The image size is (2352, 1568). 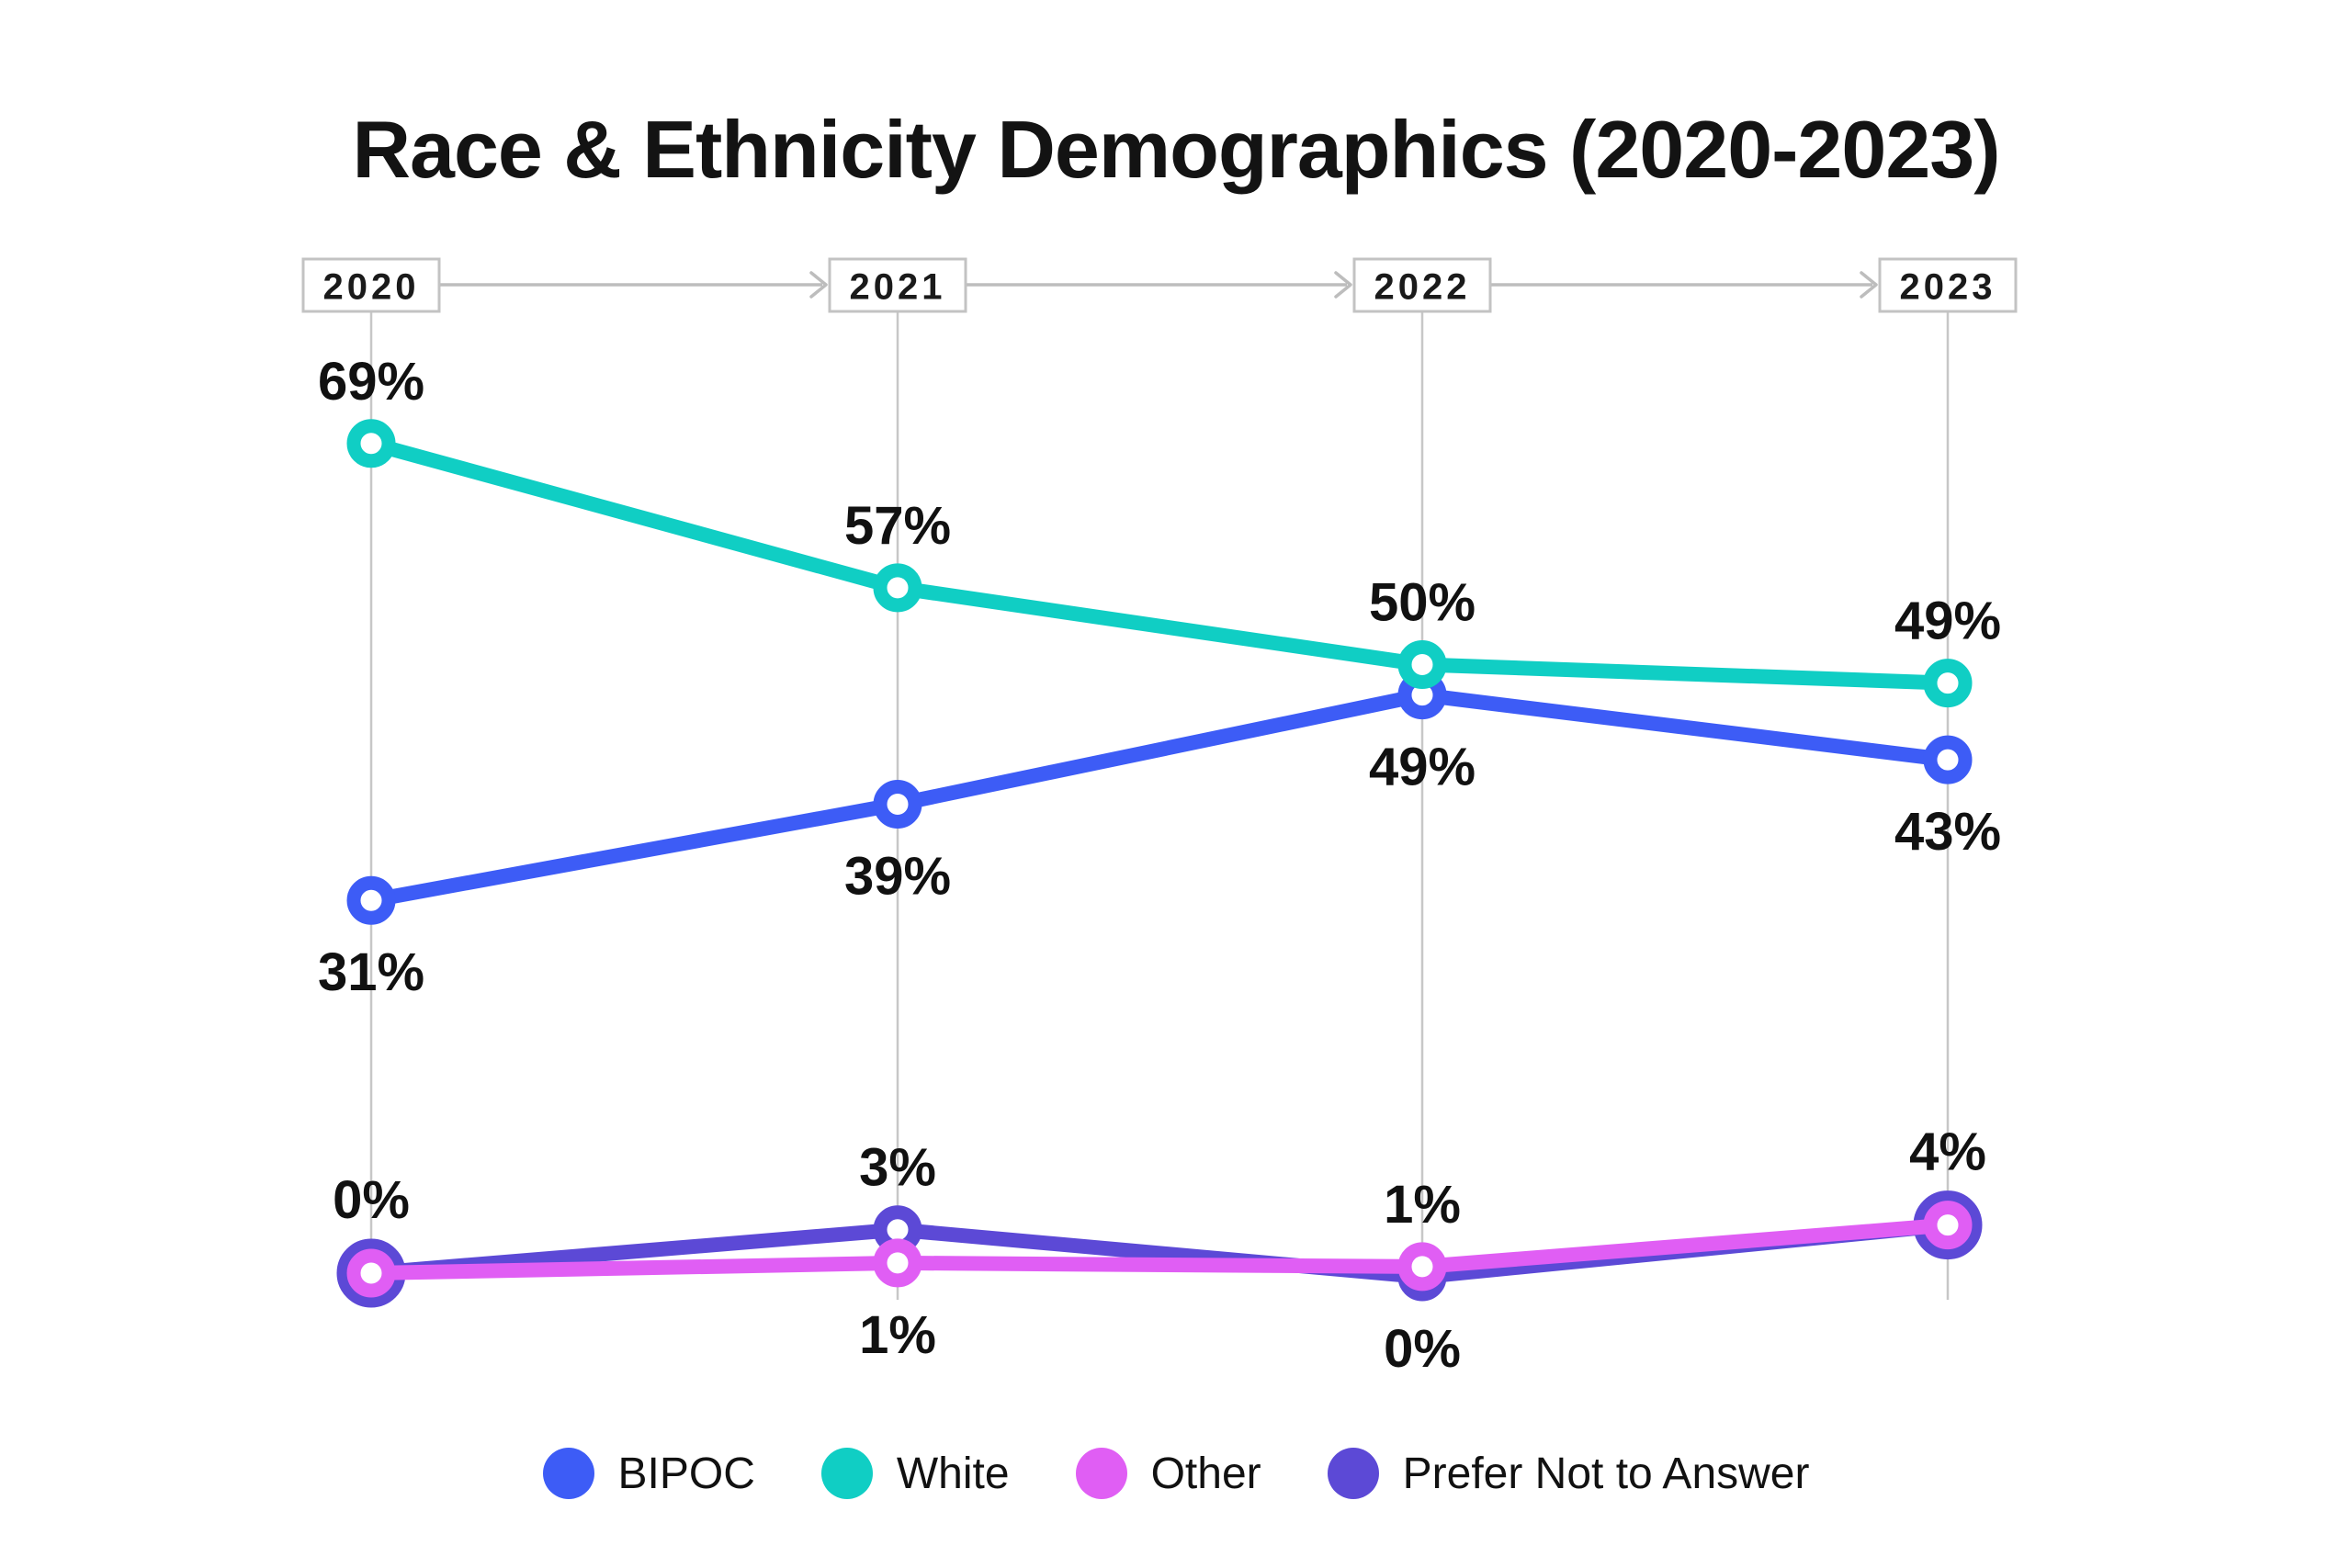 What do you see at coordinates (1422, 288) in the screenshot?
I see `year-label: 2022` at bounding box center [1422, 288].